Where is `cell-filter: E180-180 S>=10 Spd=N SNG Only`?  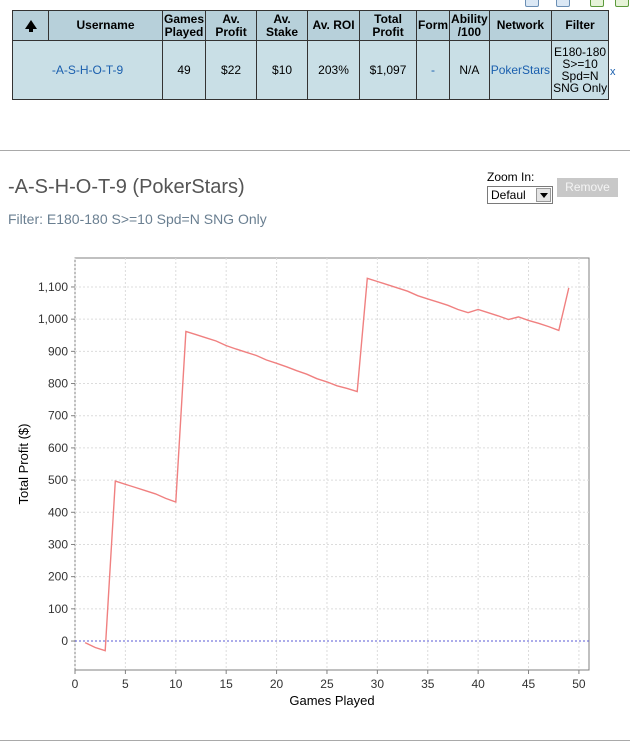
cell-filter: E180-180 S>=10 Spd=N SNG Only is located at coordinates (580, 70).